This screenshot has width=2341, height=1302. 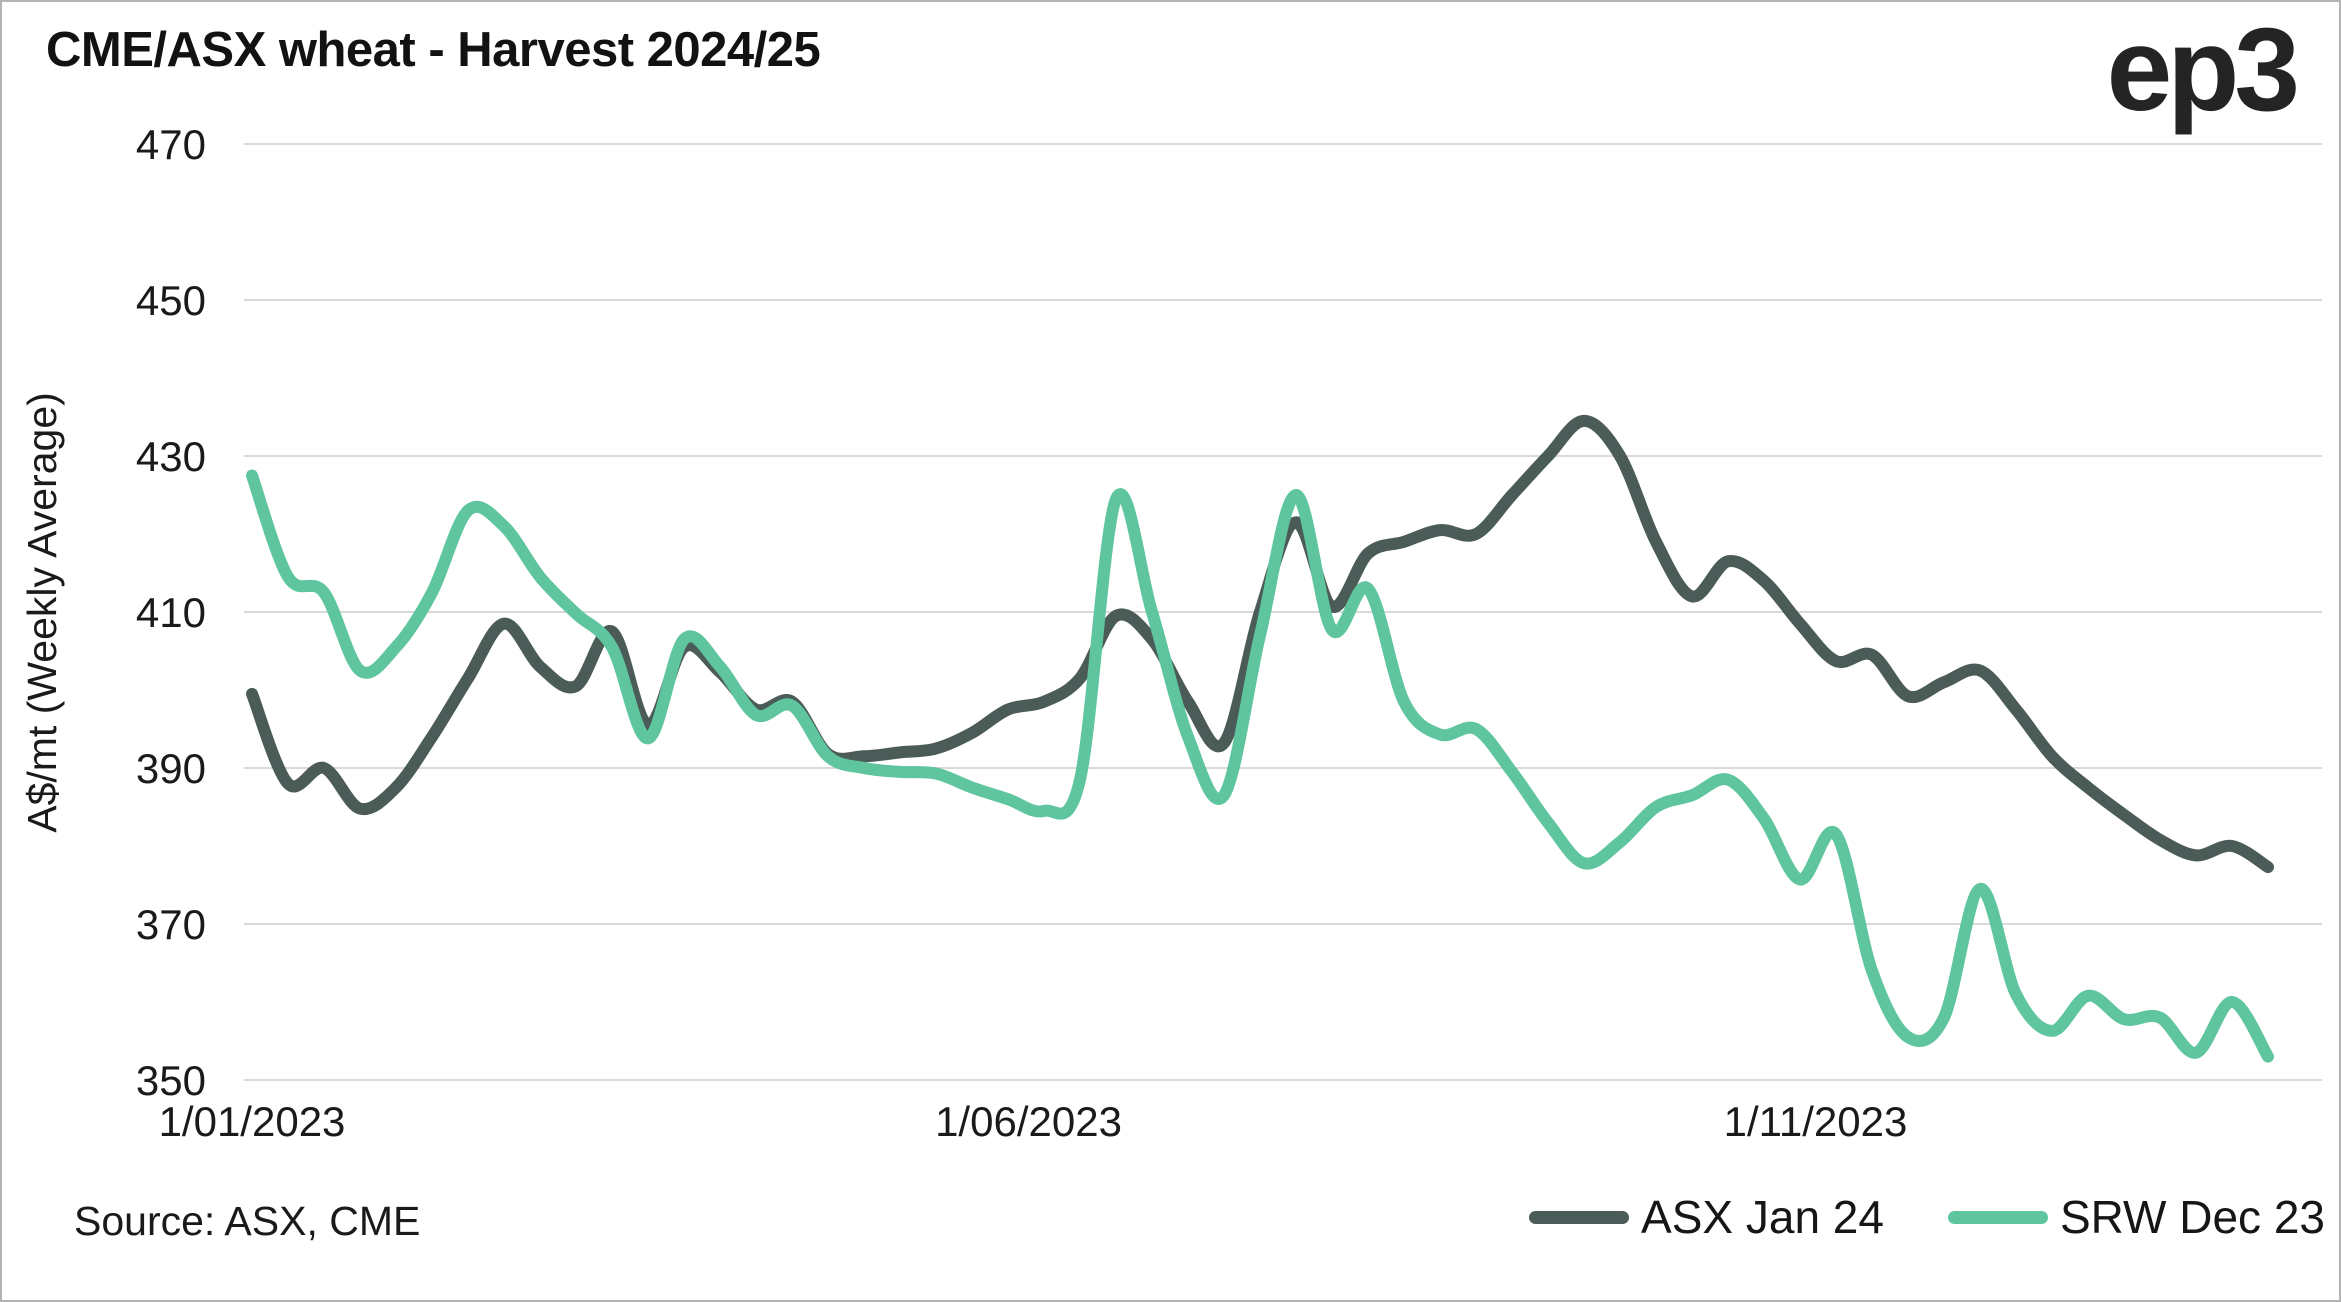 What do you see at coordinates (171, 1080) in the screenshot?
I see `y-tick-label-350: 350` at bounding box center [171, 1080].